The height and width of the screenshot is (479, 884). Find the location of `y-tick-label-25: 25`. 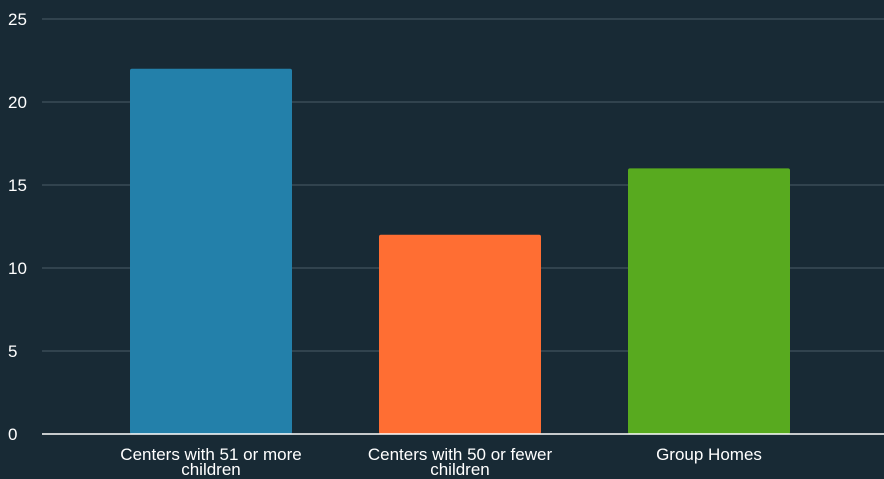

y-tick-label-25: 25 is located at coordinates (17, 19).